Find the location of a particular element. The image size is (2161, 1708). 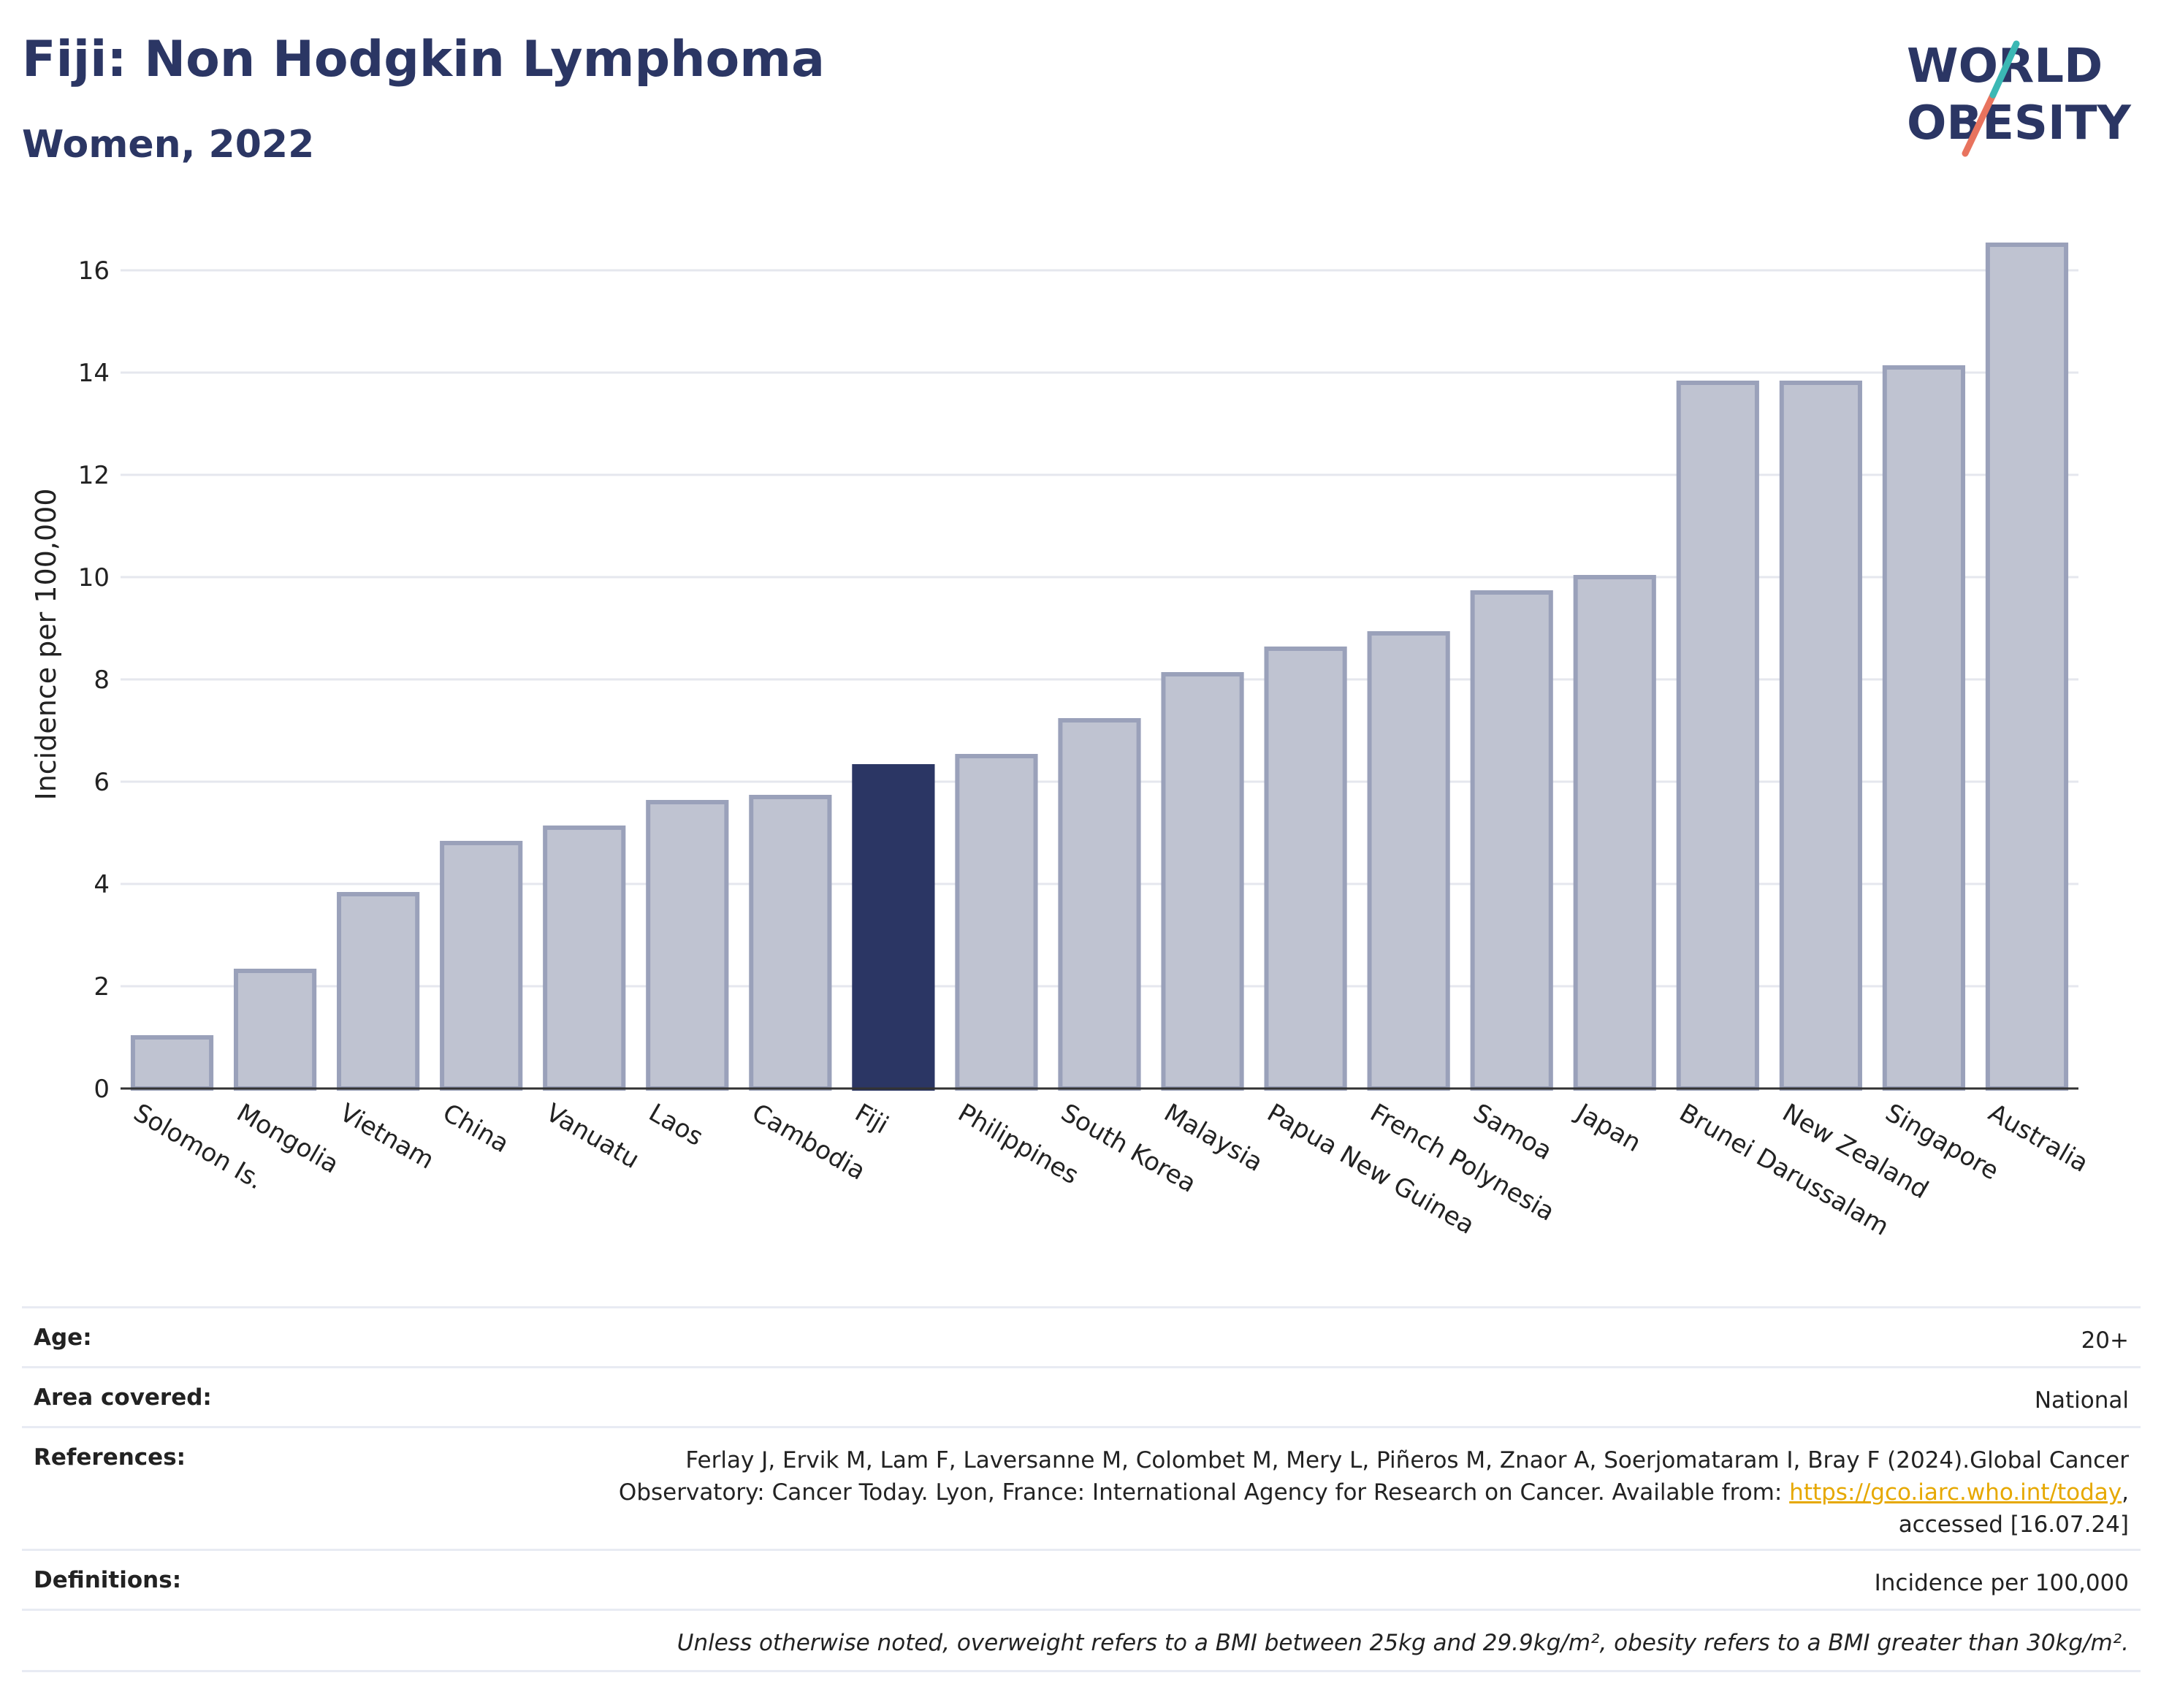

world-obesity-logo: WORLD OBESITY is located at coordinates (2019, 98).